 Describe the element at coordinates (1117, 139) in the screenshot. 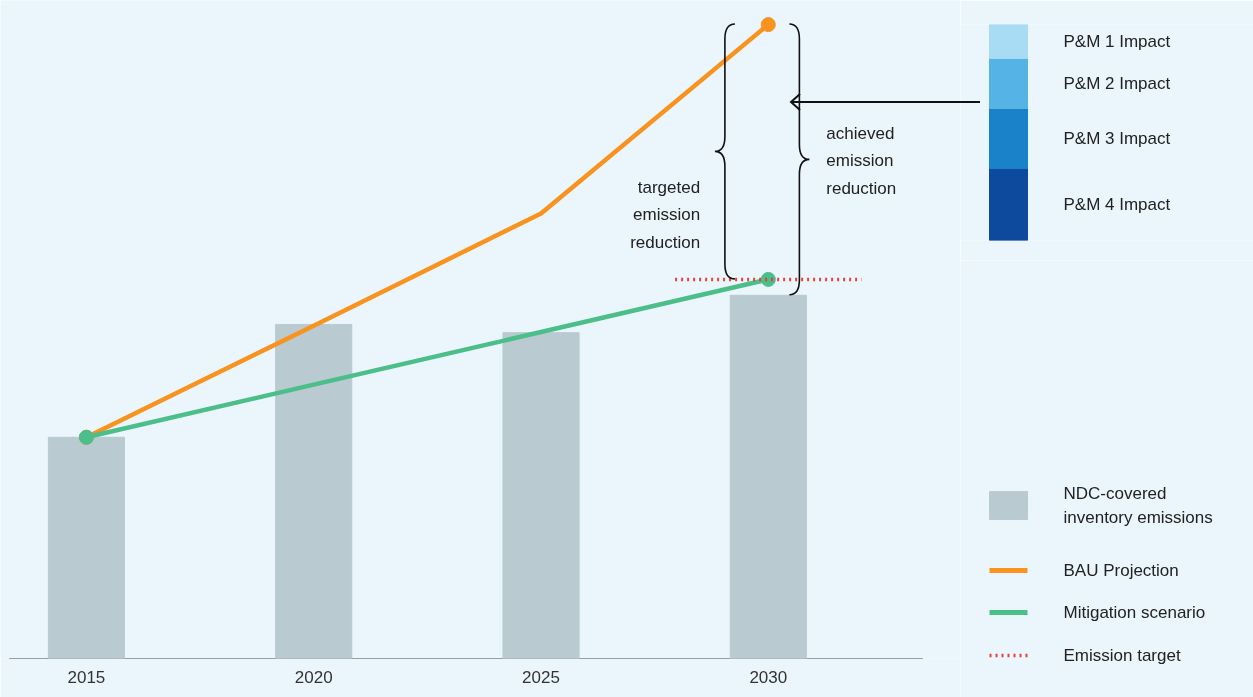

I see `text: P&M 3 Impact` at that location.